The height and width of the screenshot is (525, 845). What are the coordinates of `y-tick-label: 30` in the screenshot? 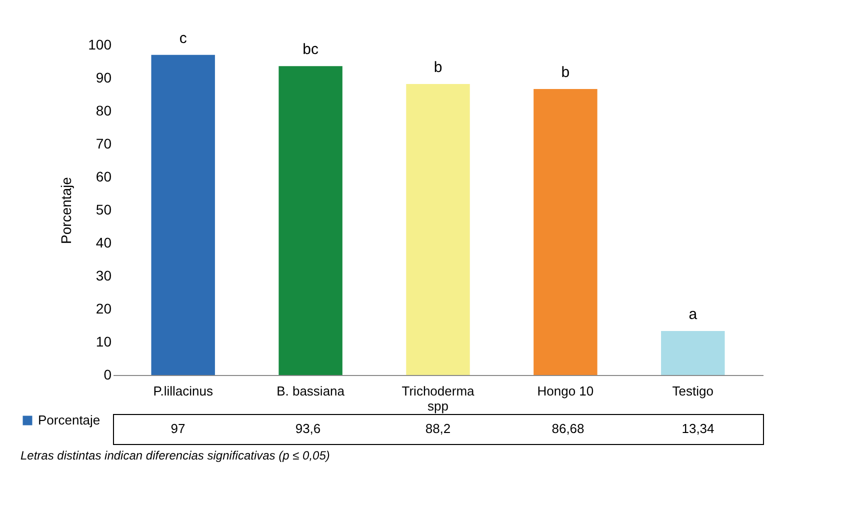 It's located at (104, 276).